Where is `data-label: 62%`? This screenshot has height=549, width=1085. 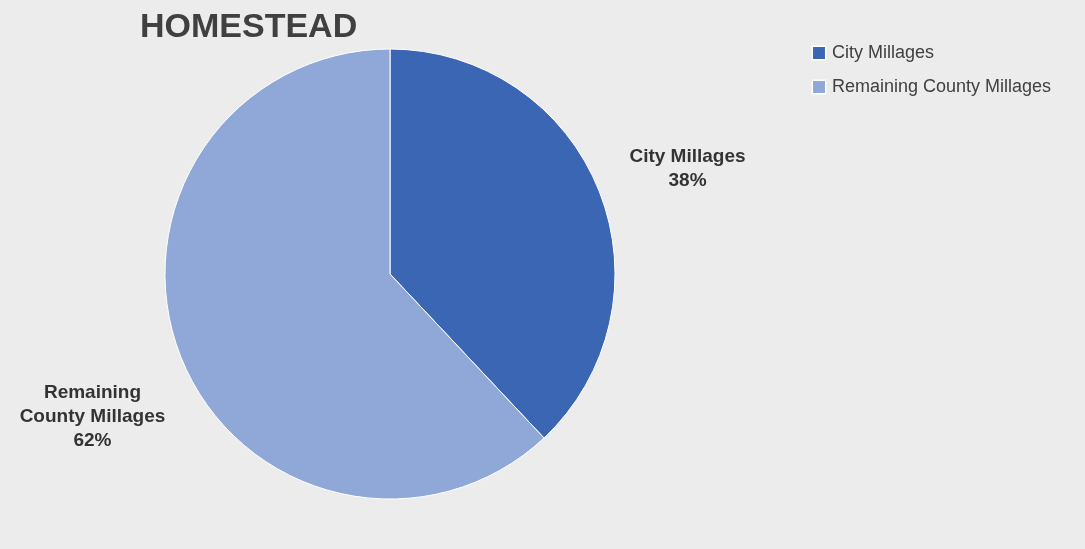
data-label: 62% is located at coordinates (92, 439).